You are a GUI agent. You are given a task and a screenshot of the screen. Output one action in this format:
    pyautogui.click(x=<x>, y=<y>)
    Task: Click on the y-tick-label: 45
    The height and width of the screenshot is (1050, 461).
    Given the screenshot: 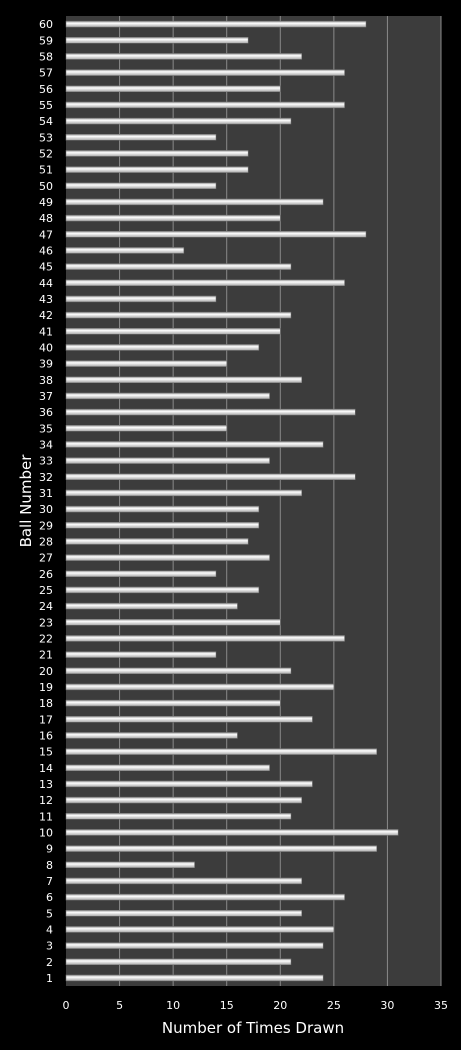 What is the action you would take?
    pyautogui.click(x=46, y=267)
    